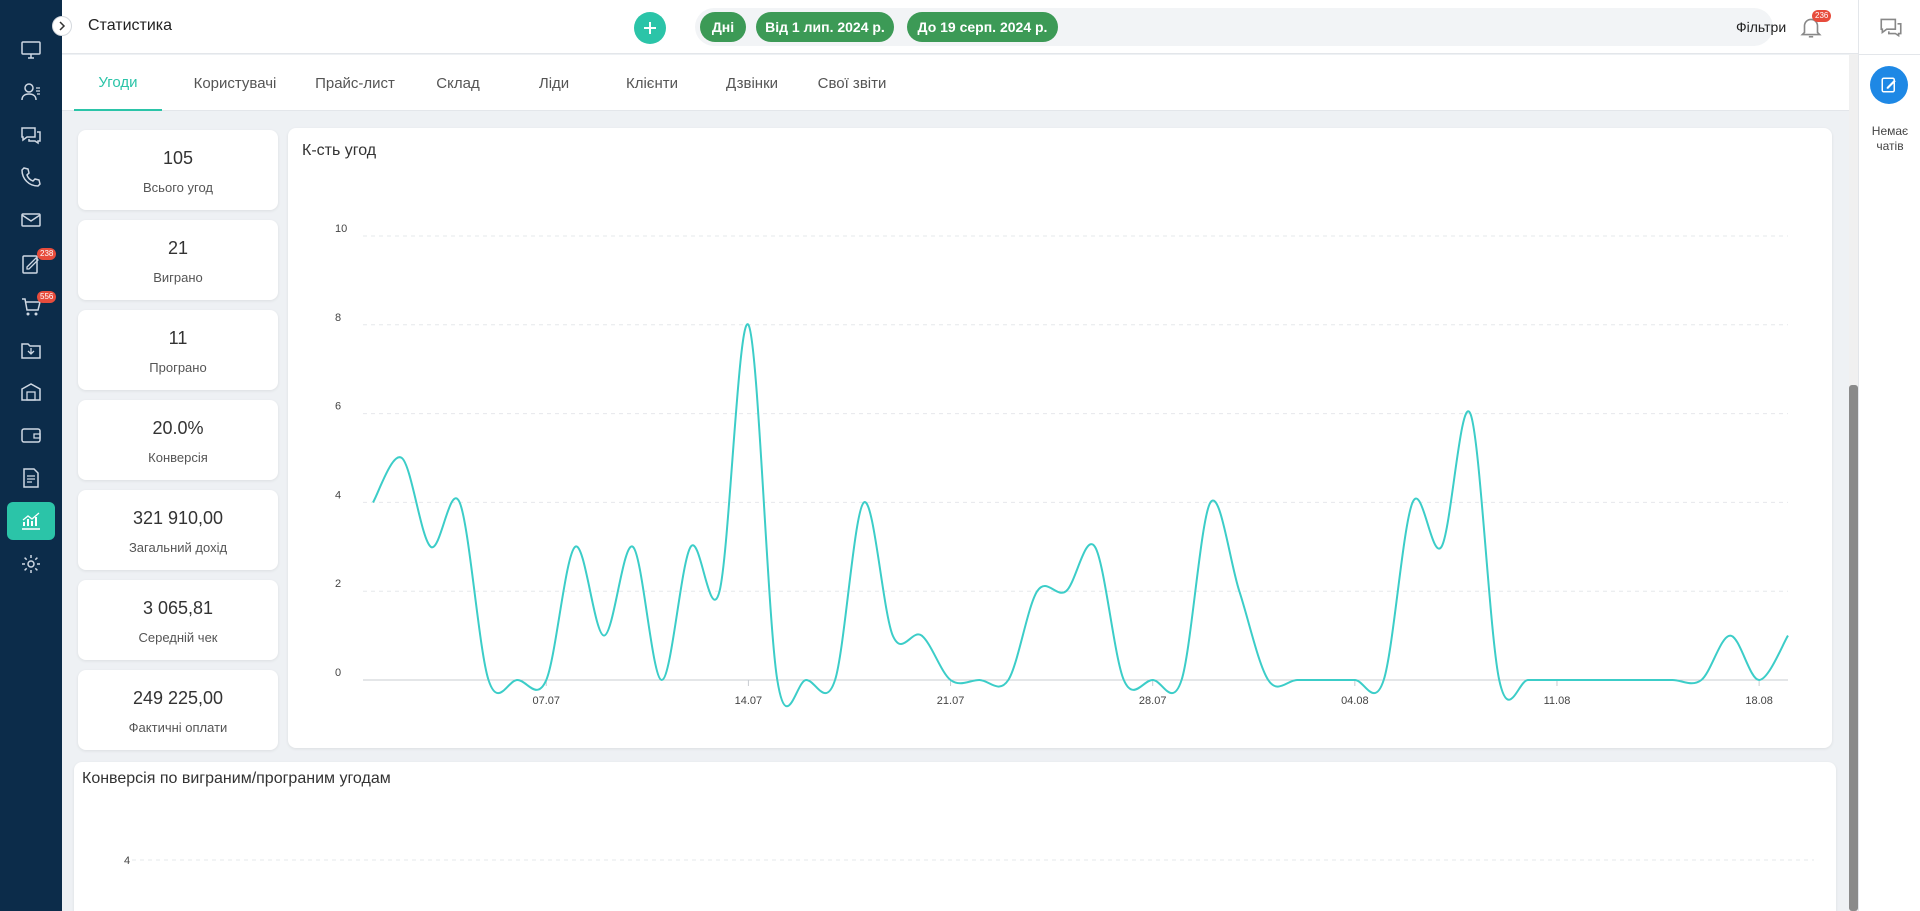 Image resolution: width=1920 pixels, height=911 pixels. I want to click on sidebar-item-files, so click(31, 350).